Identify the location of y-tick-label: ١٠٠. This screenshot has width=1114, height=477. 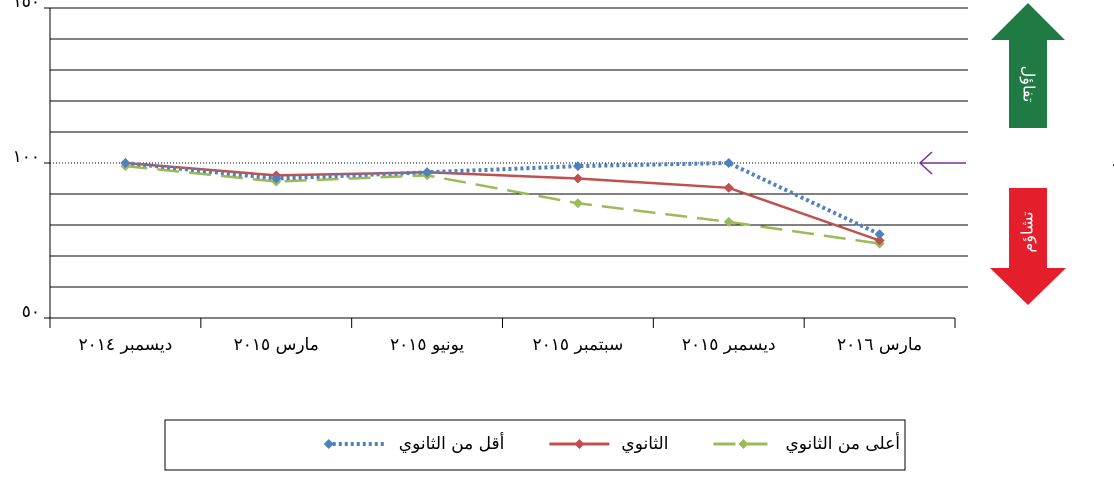
(26, 157).